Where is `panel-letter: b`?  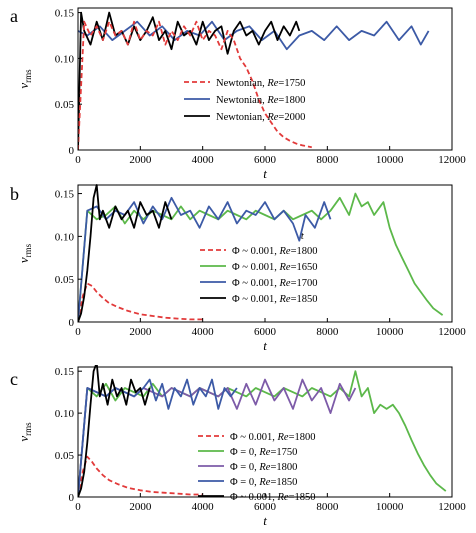
panel-letter: b is located at coordinates (14, 194).